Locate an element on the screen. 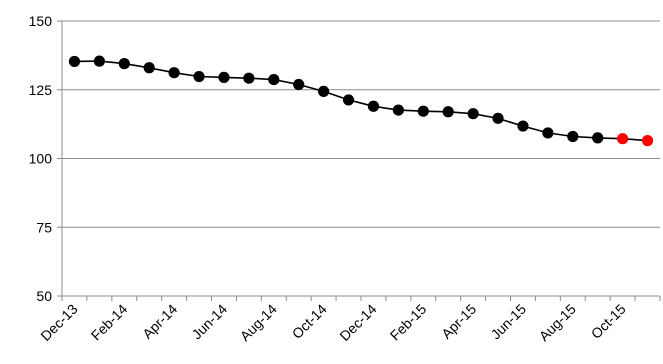  x-tick-label: Oct-15 is located at coordinates (608, 321).